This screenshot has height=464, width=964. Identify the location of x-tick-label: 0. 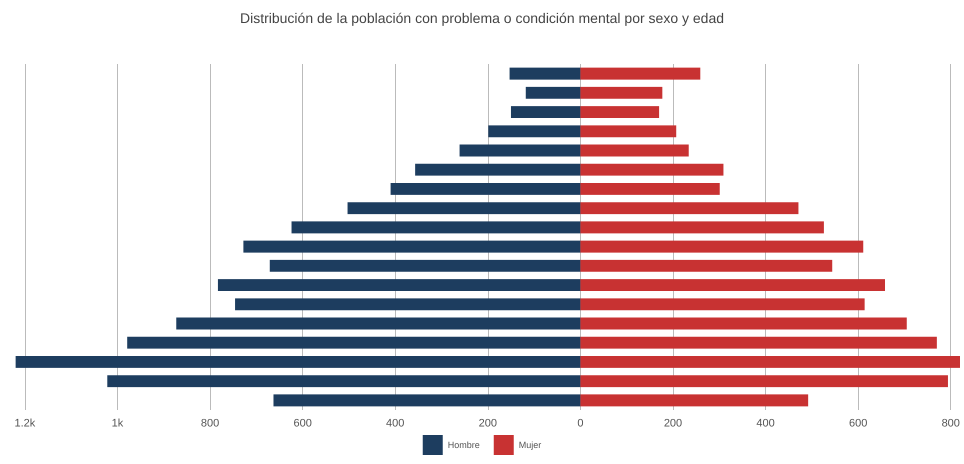
(580, 424).